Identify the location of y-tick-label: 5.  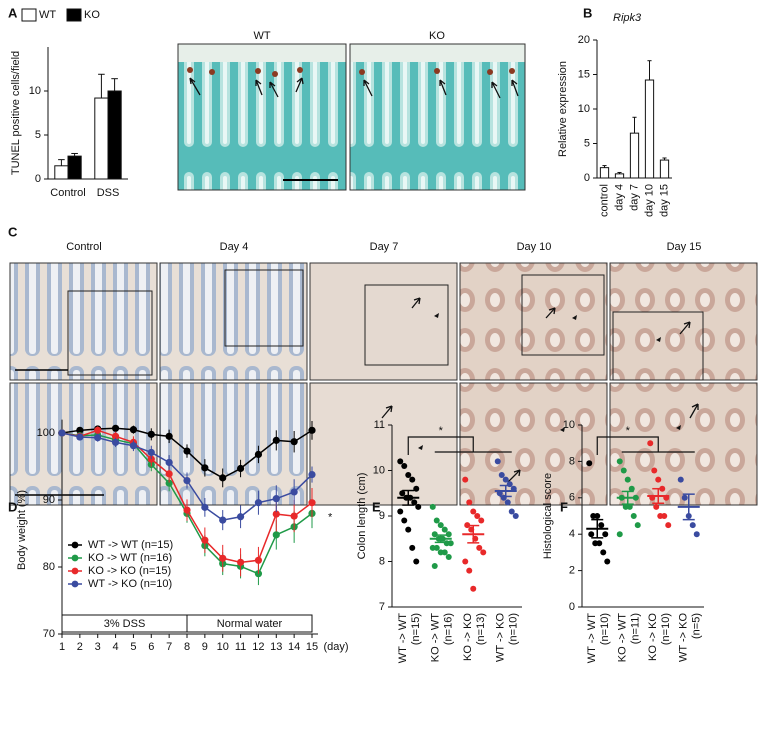
(587, 143).